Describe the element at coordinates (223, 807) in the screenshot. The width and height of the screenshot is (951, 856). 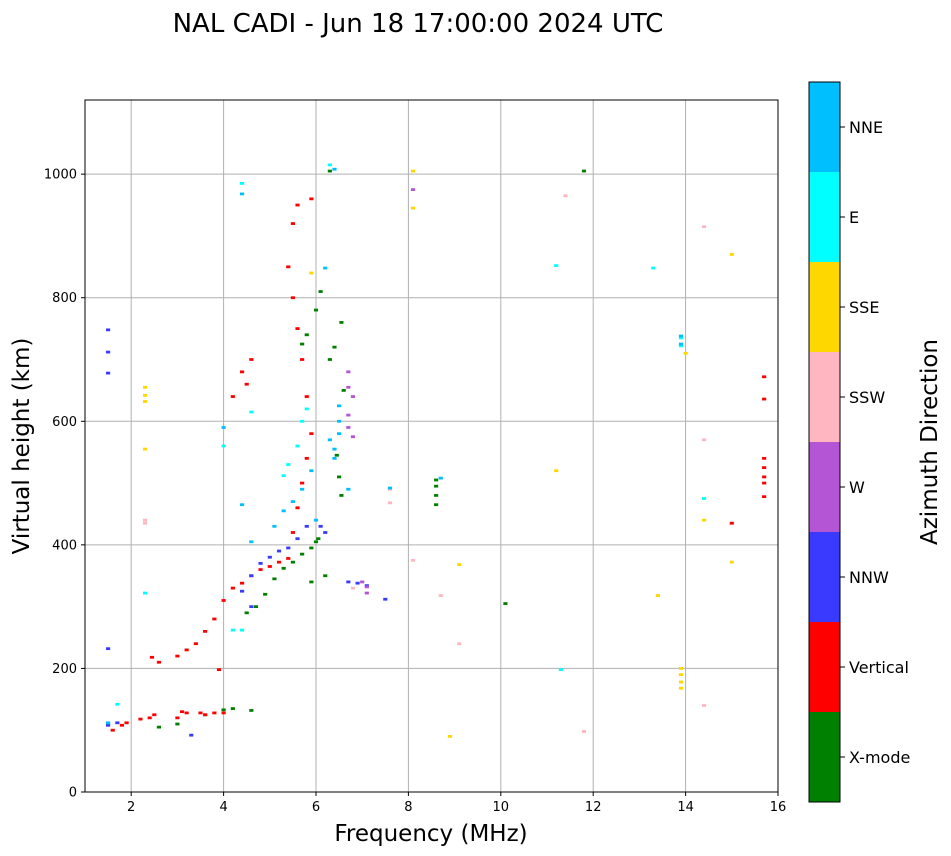
I see `x-tick-label: 4` at that location.